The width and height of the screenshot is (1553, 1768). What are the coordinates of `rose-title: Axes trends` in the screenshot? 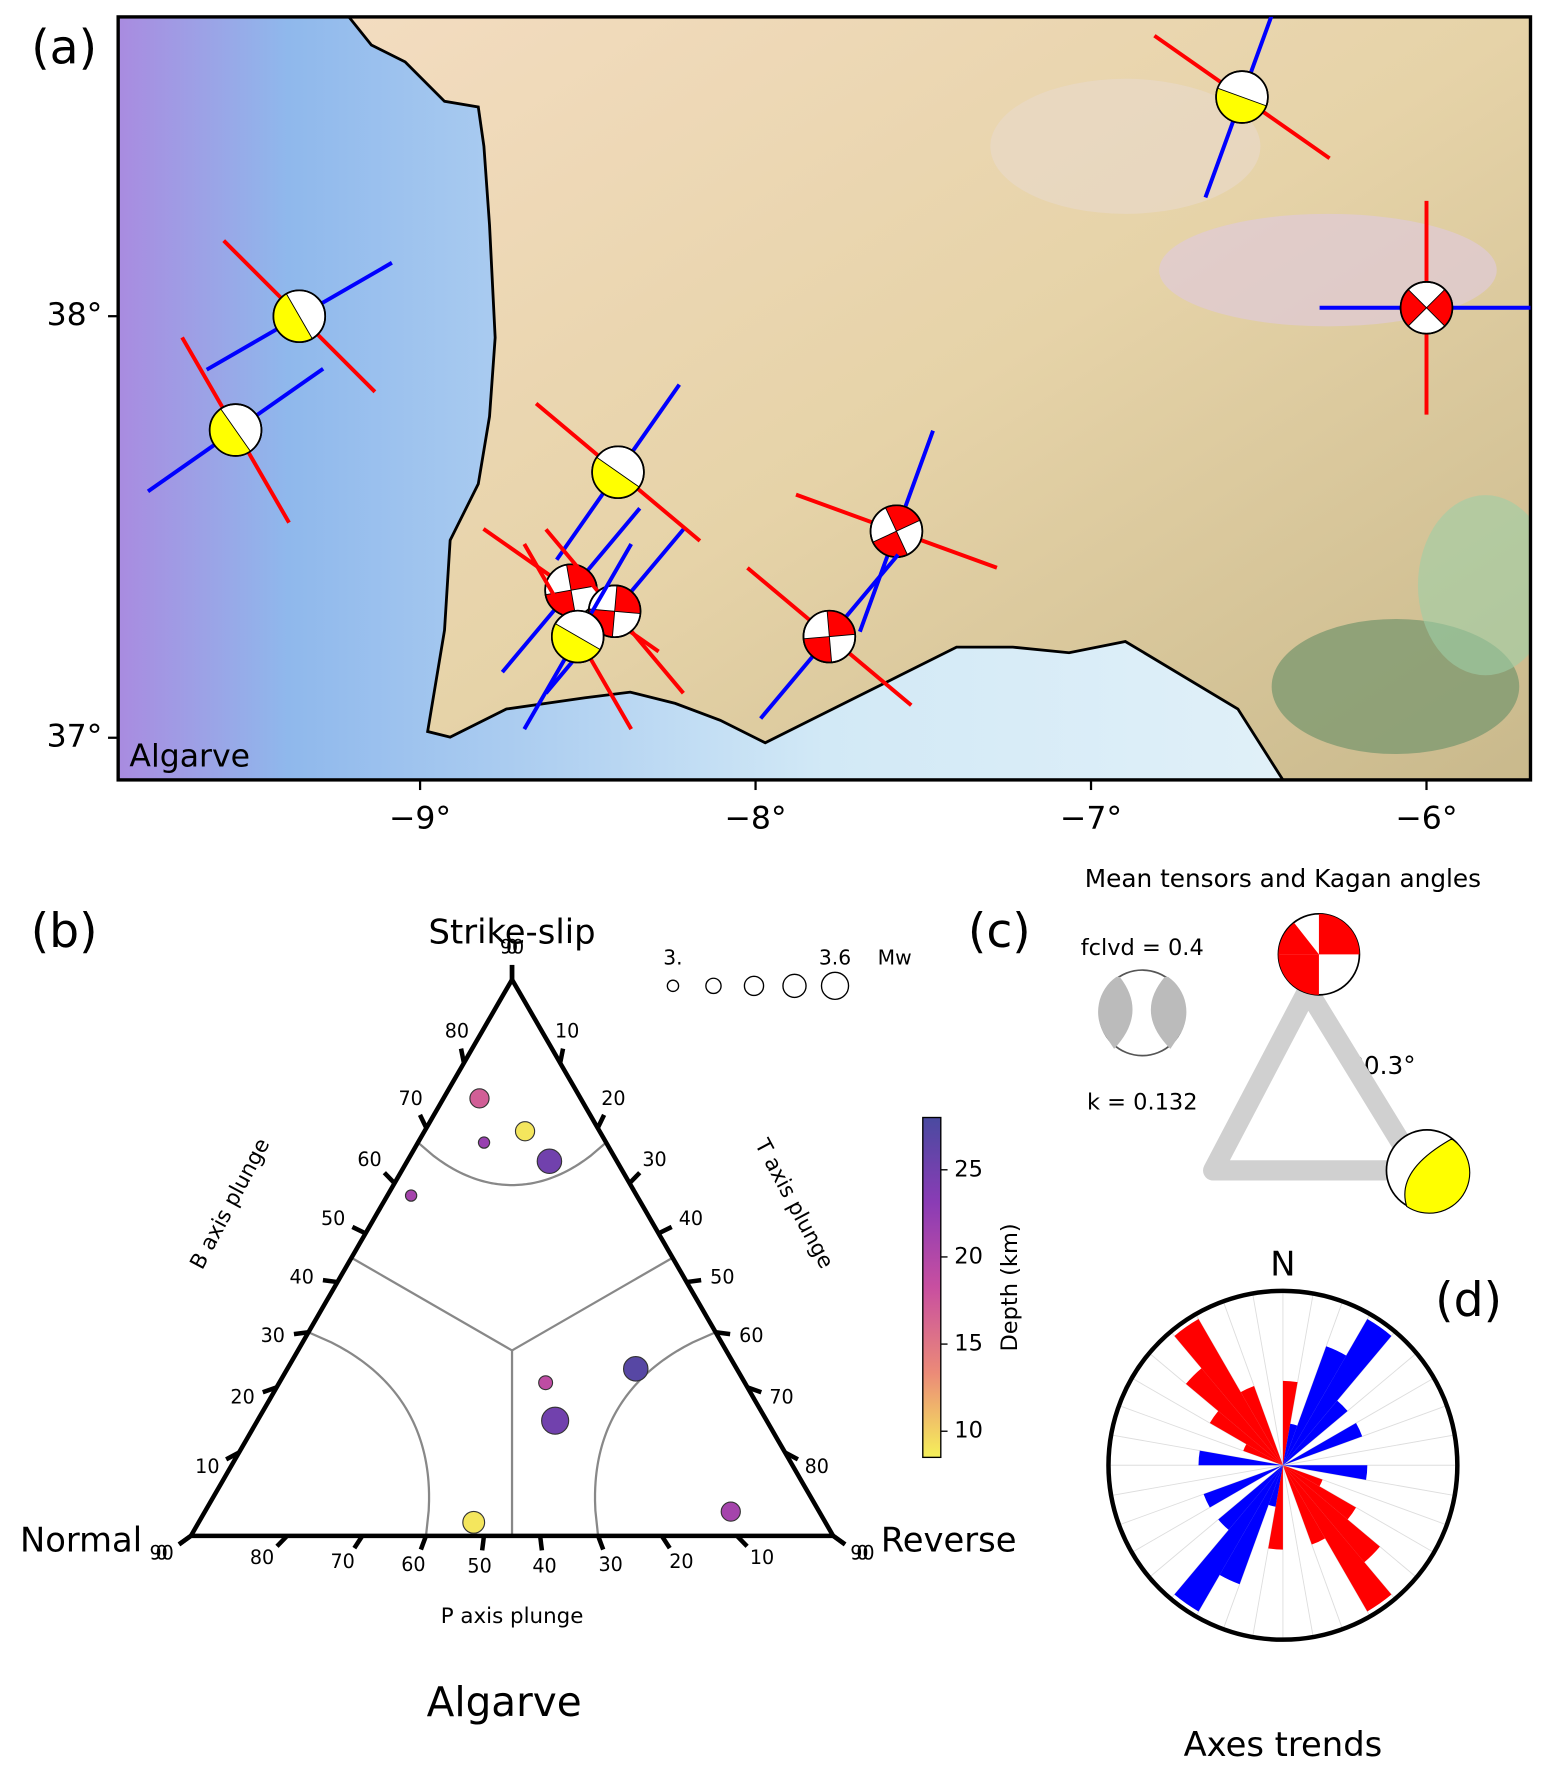 It's located at (1283, 1744).